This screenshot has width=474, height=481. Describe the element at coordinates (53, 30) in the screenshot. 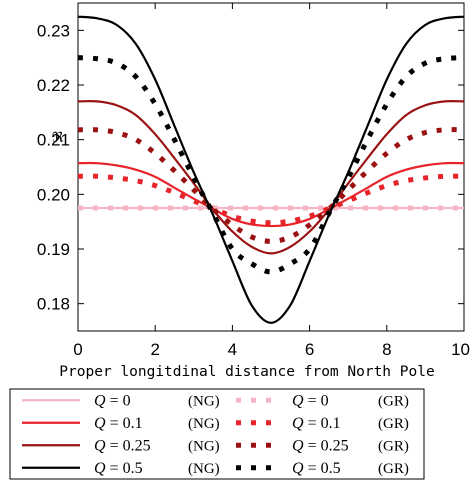

I see `y-tick-label: 0.23` at that location.